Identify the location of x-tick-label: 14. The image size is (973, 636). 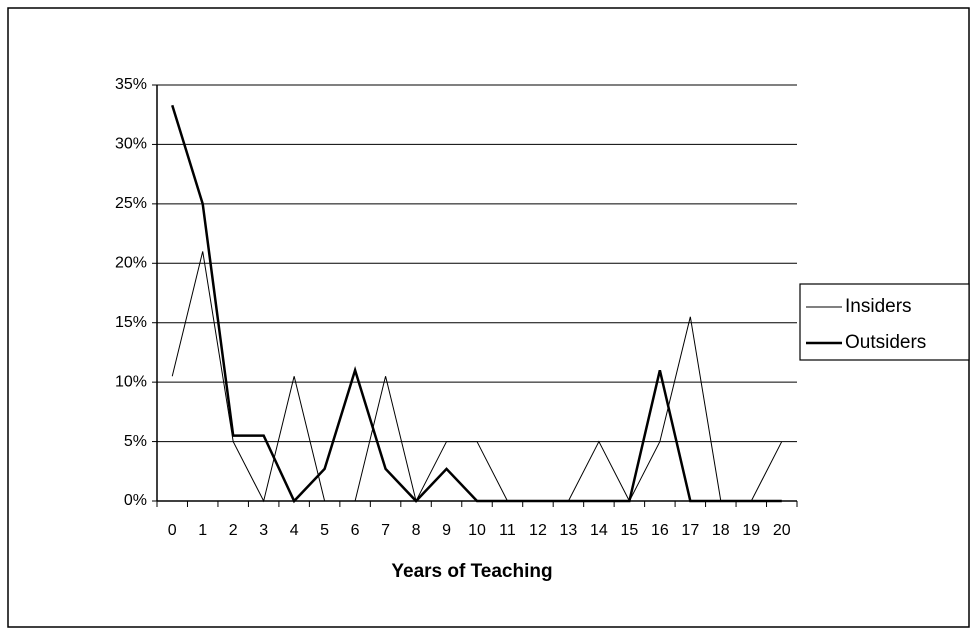
(599, 530).